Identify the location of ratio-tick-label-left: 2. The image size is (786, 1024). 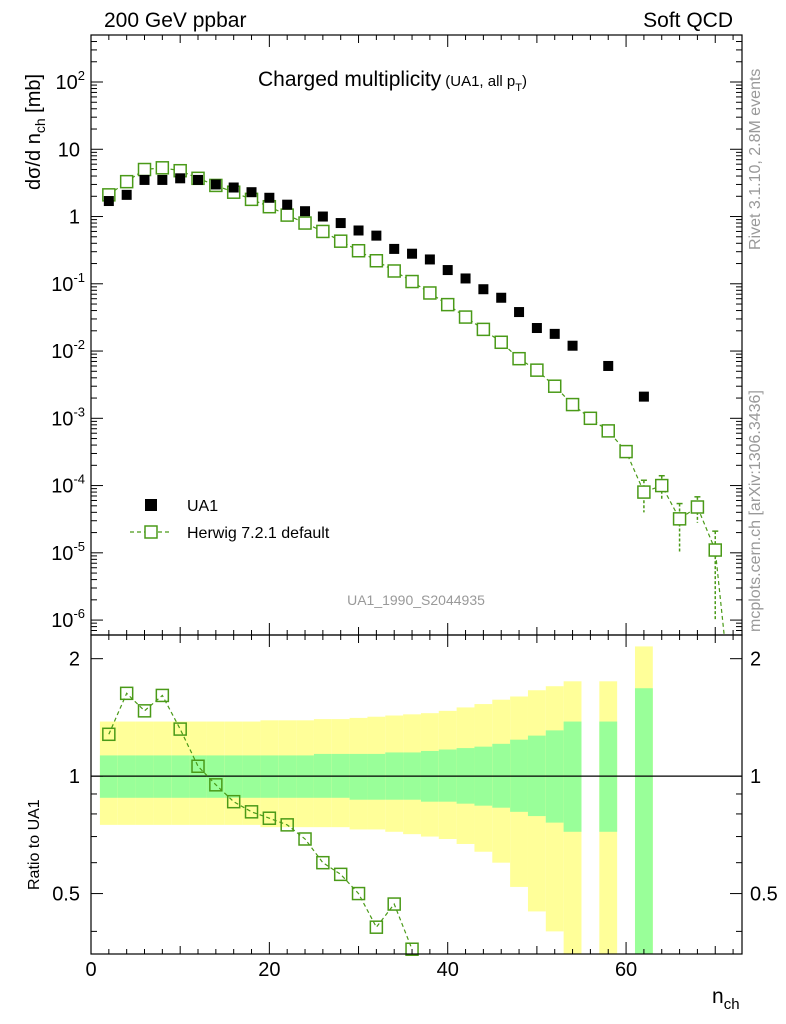
(74, 660).